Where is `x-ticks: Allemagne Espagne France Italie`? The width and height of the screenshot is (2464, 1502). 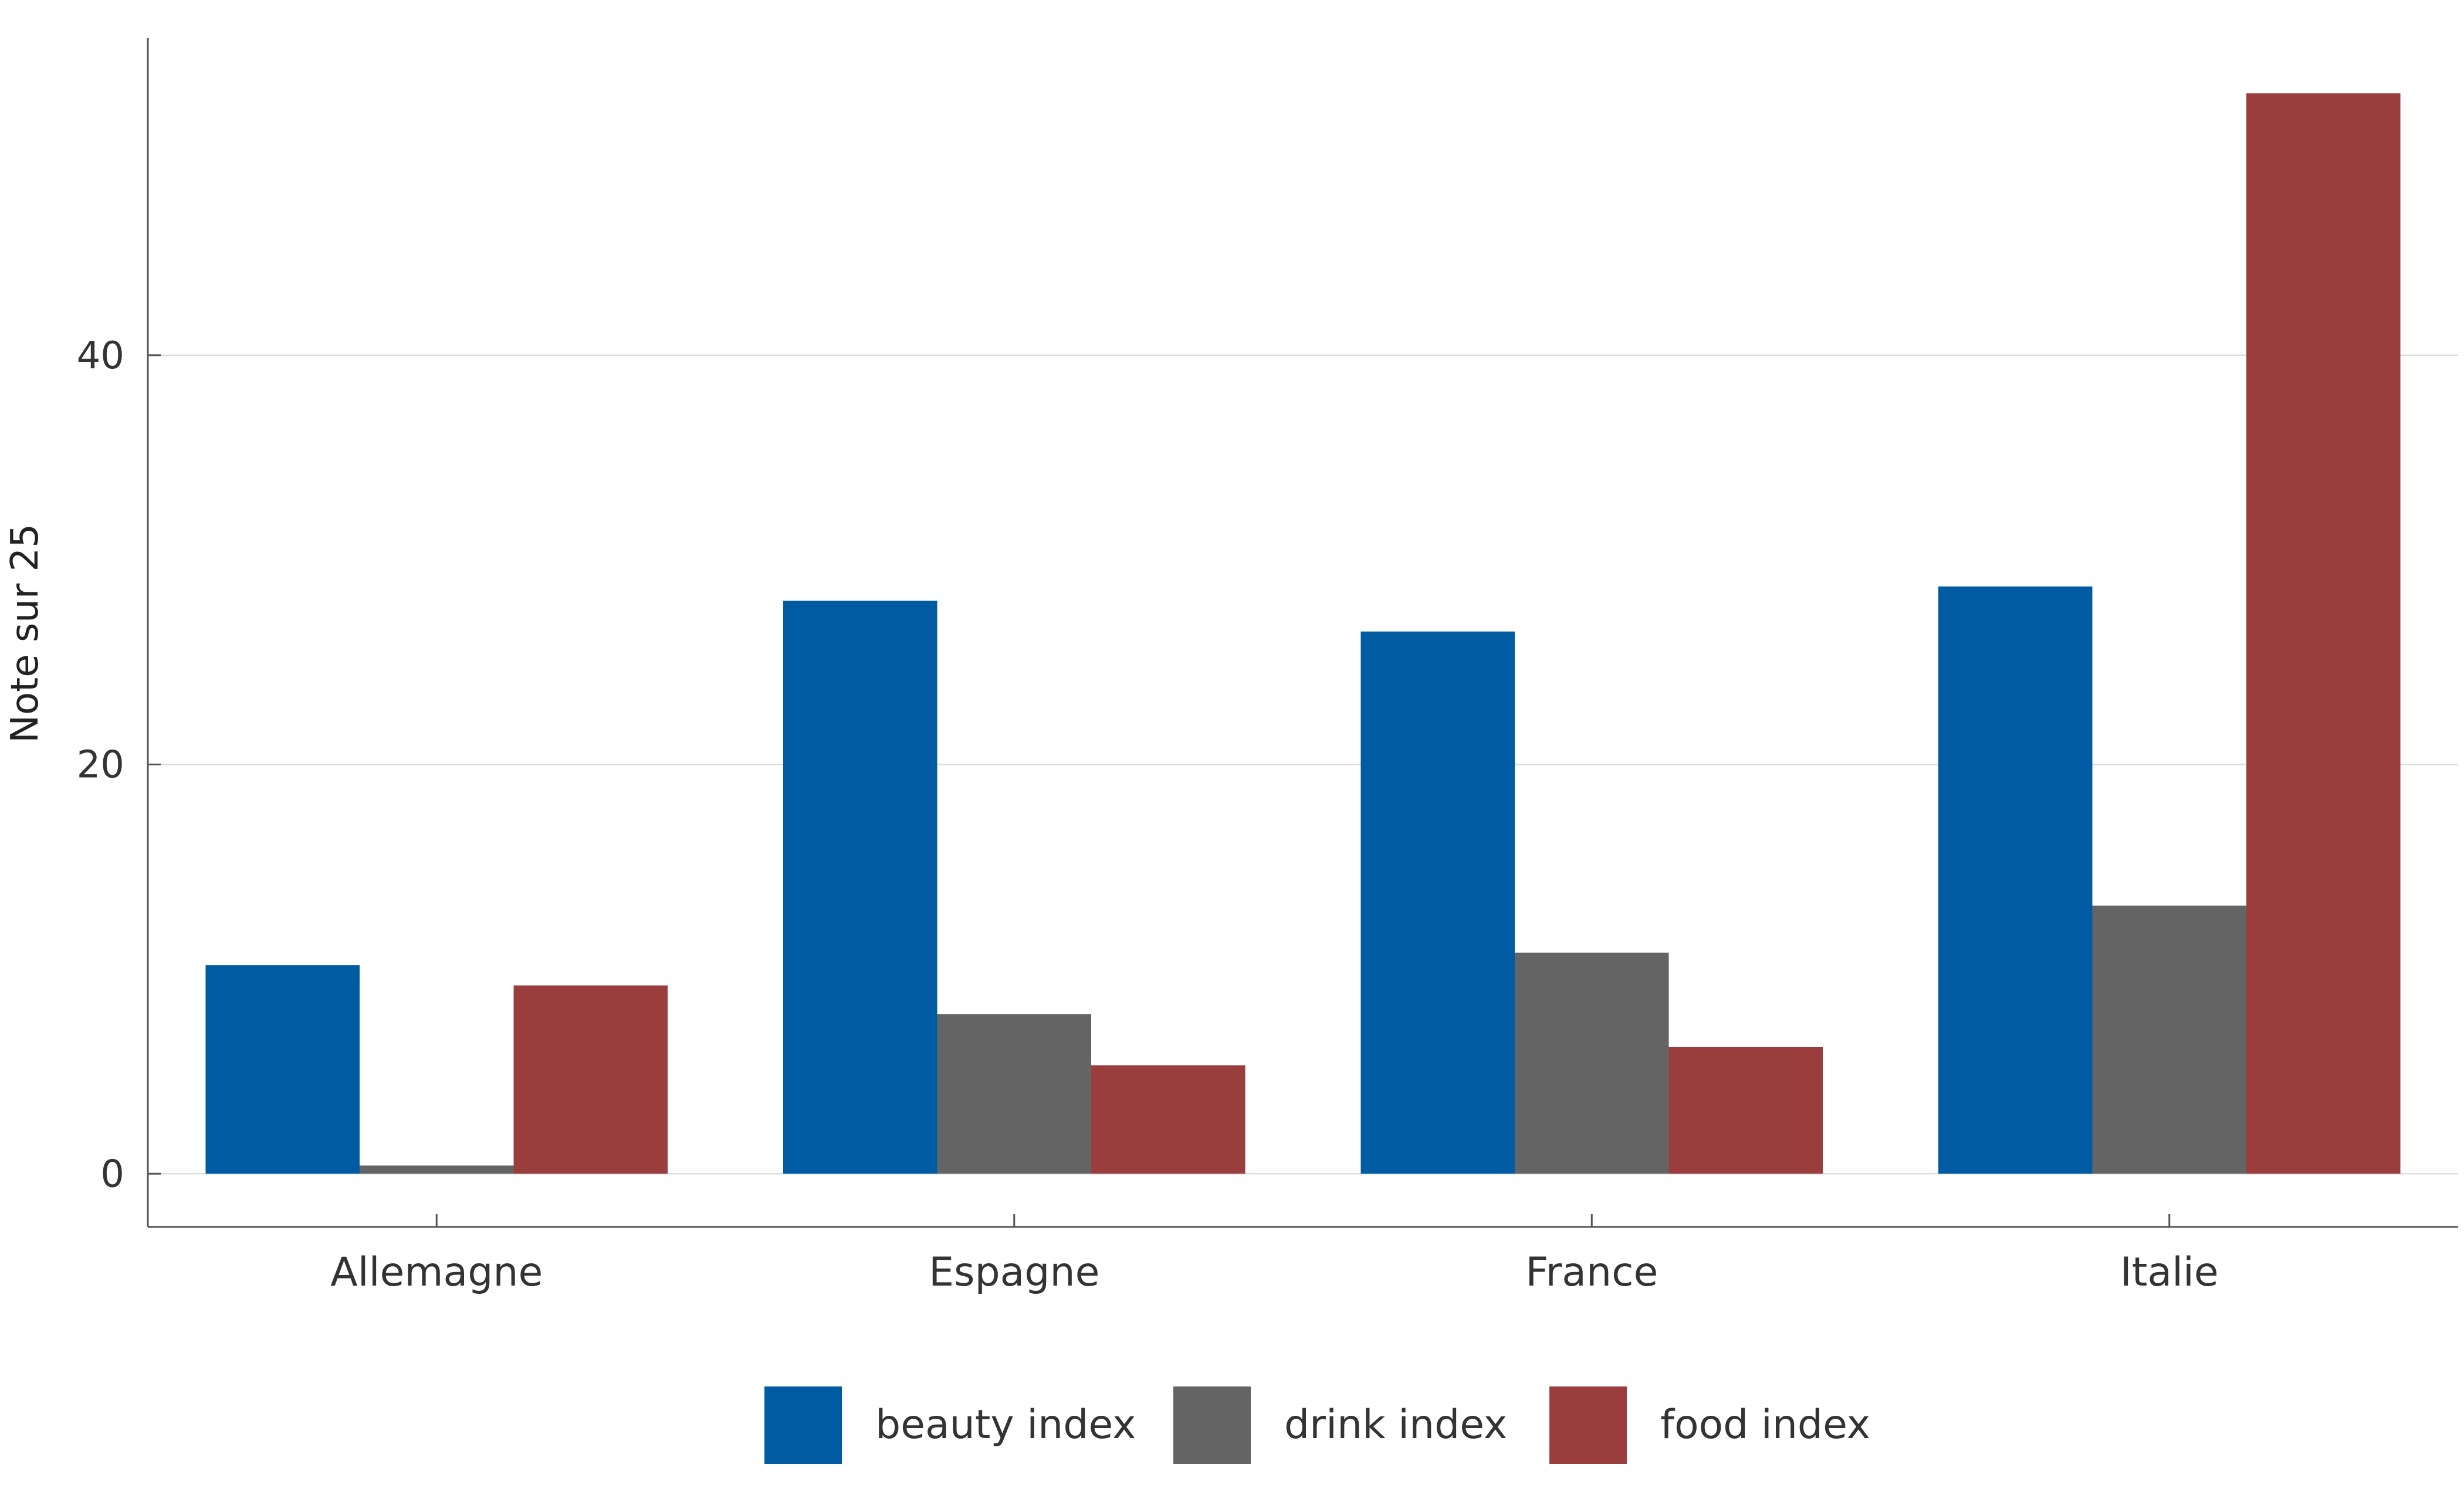 x-ticks: Allemagne Espagne France Italie is located at coordinates (1274, 1255).